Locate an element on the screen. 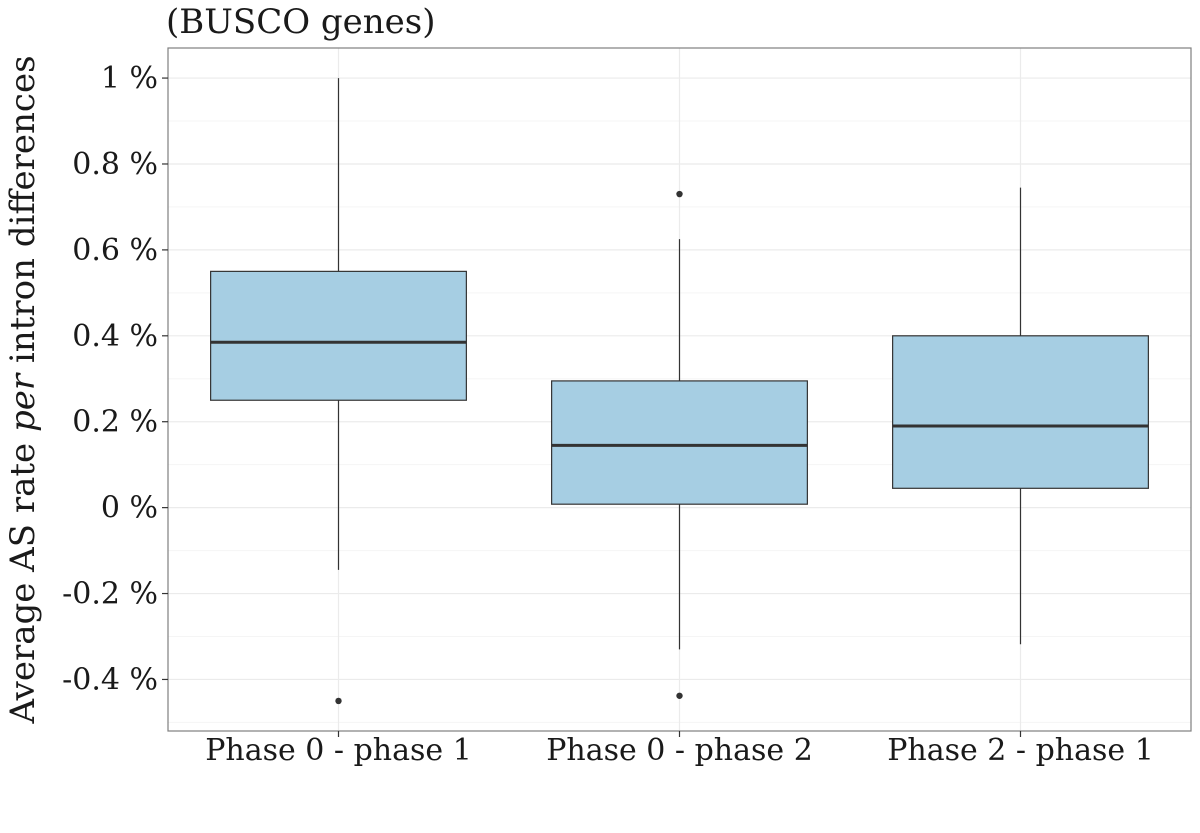  x-tick-label: Phase 0 - phase 1 is located at coordinates (338, 750).